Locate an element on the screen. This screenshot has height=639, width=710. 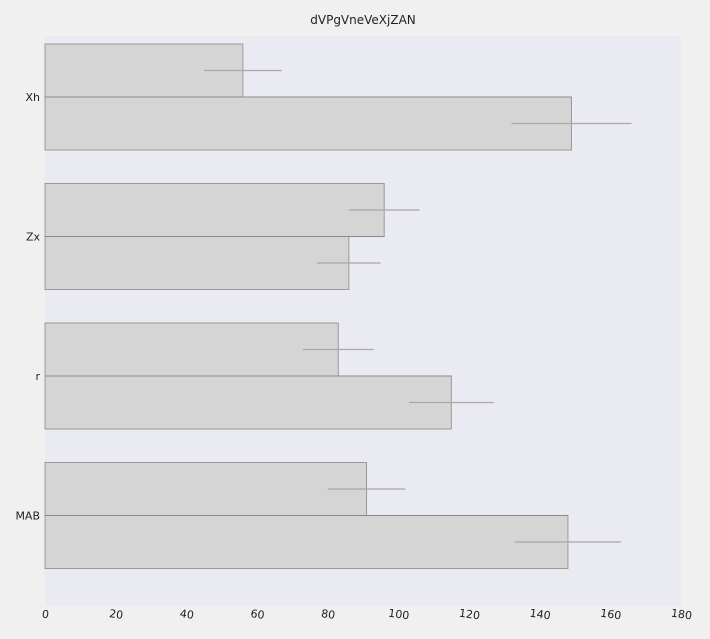
x-tick-label: 0 is located at coordinates (45, 615).